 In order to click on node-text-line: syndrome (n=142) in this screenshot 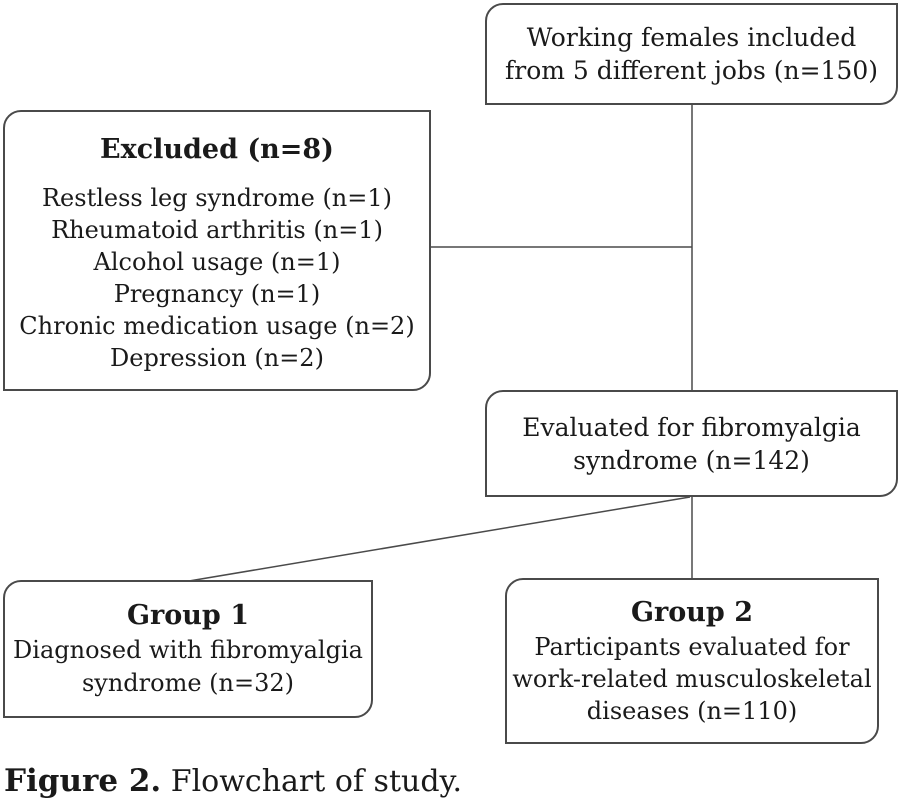, I will do `click(691, 460)`.